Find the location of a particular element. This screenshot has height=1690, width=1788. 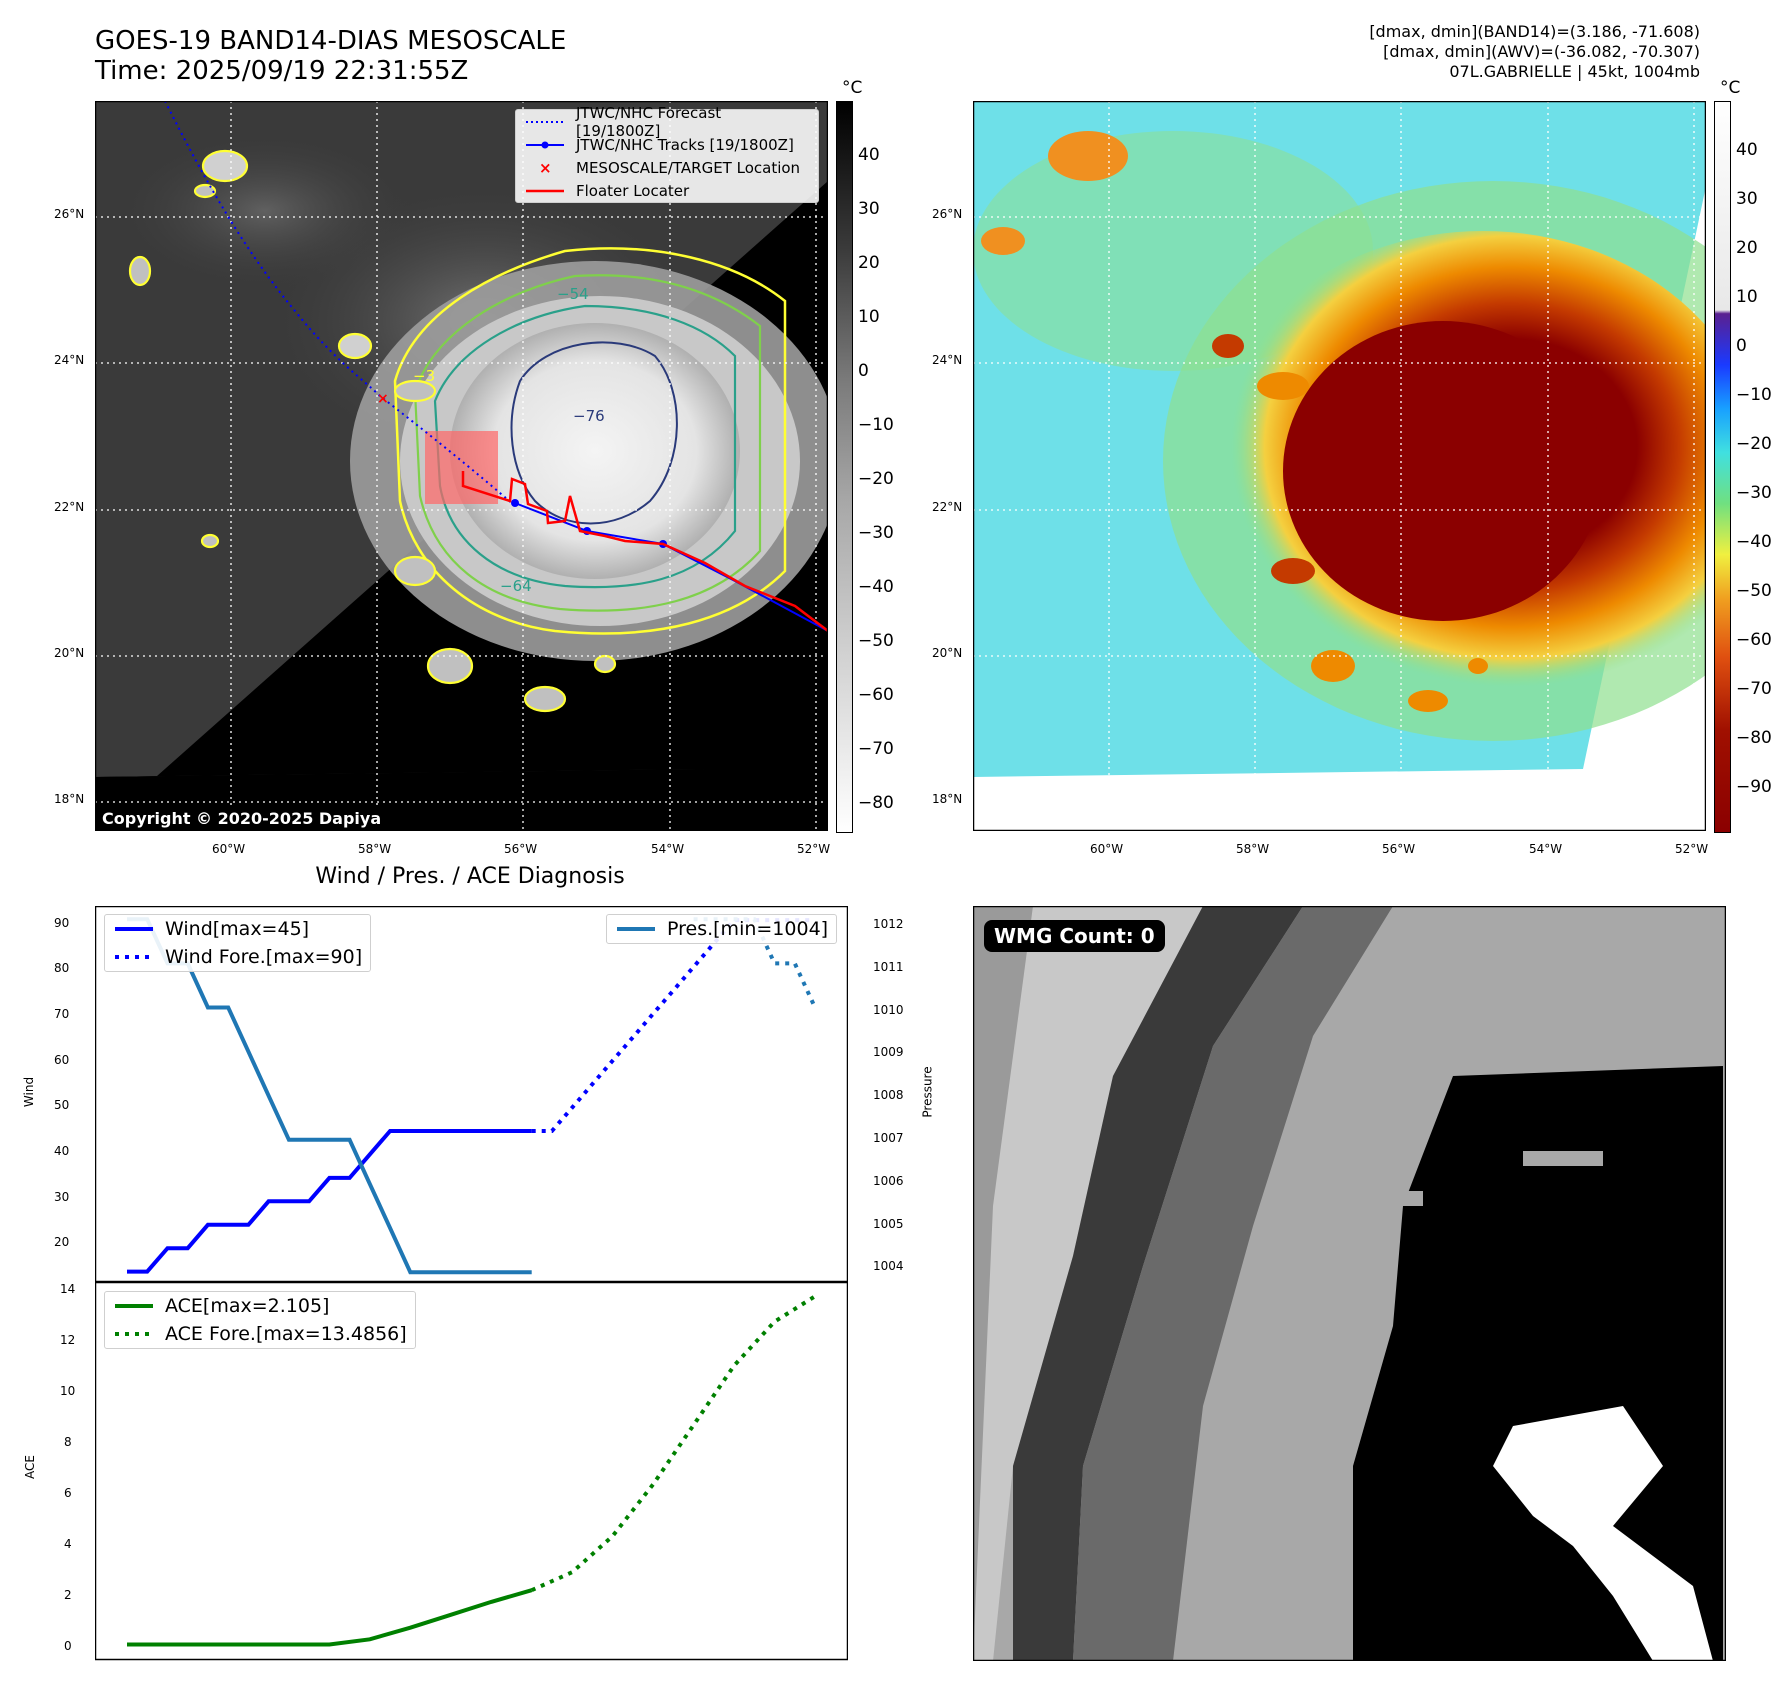

contour-navy is located at coordinates (594, 433).